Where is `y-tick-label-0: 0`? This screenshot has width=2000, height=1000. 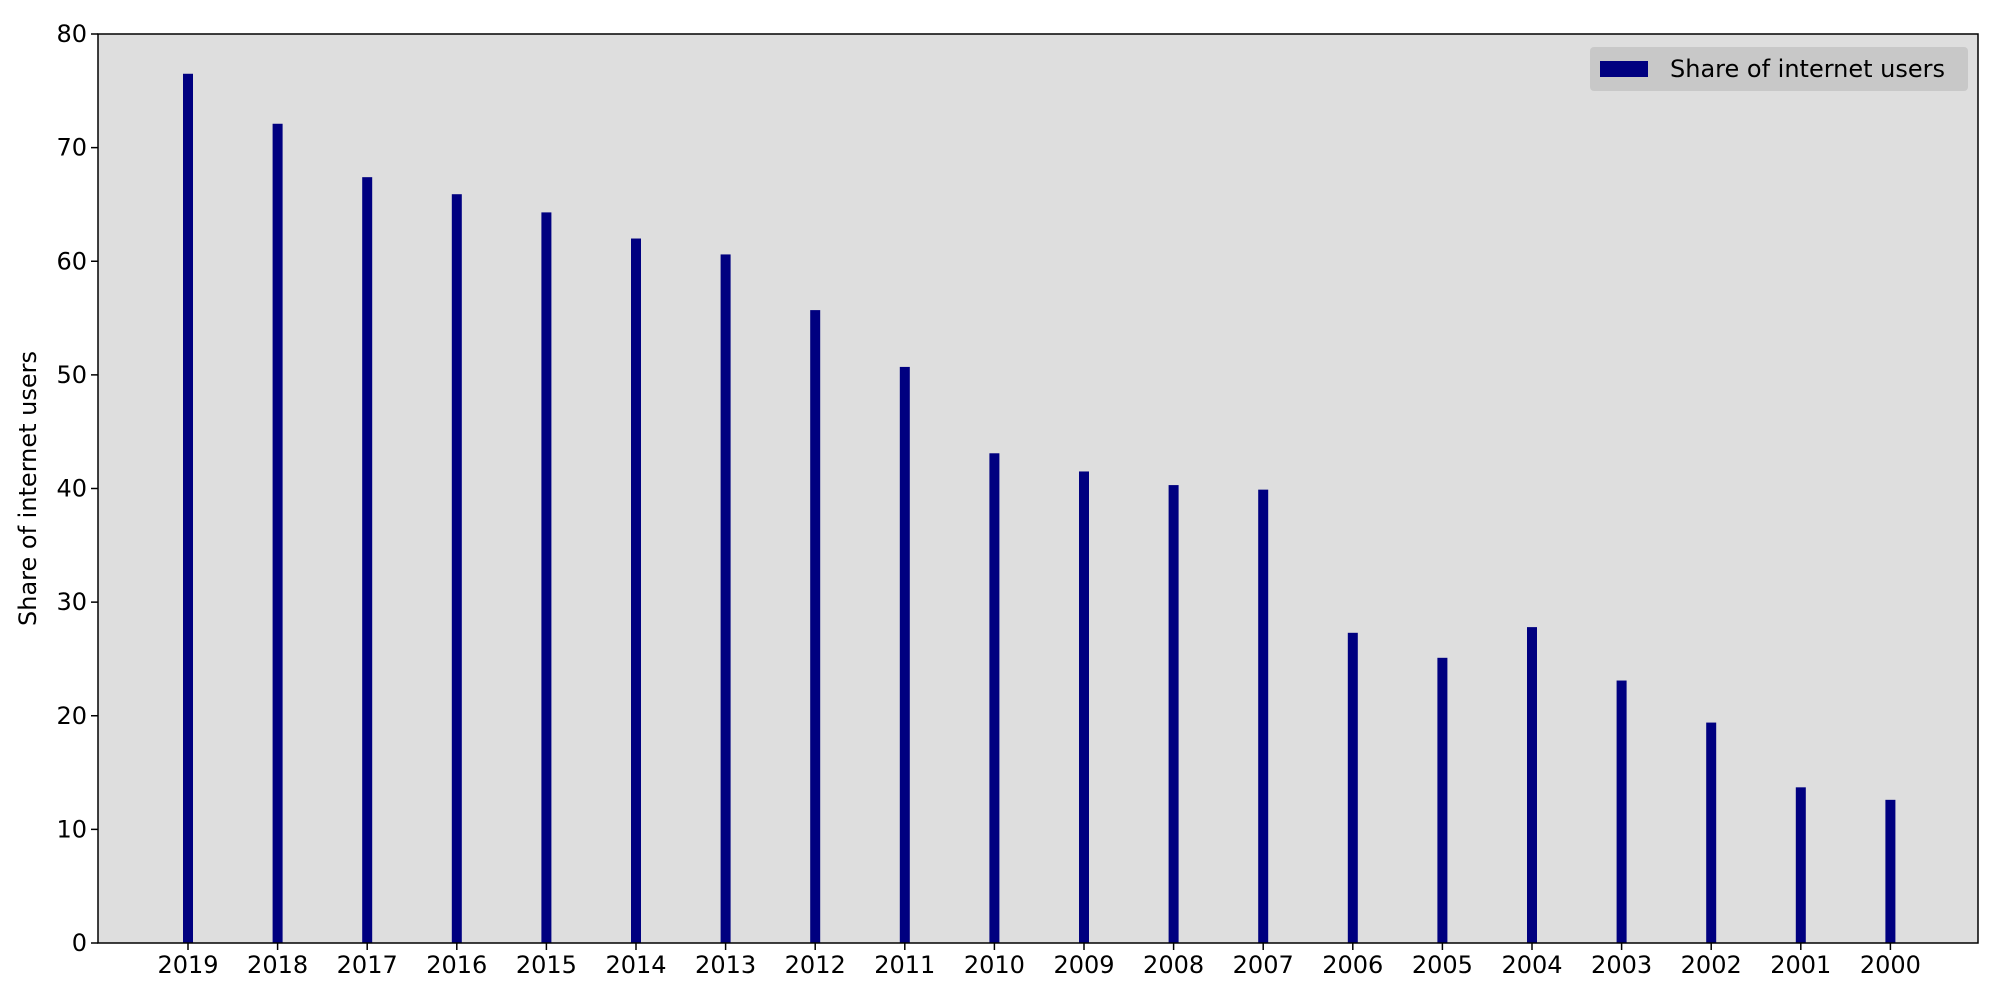
y-tick-label-0: 0 is located at coordinates (79, 943).